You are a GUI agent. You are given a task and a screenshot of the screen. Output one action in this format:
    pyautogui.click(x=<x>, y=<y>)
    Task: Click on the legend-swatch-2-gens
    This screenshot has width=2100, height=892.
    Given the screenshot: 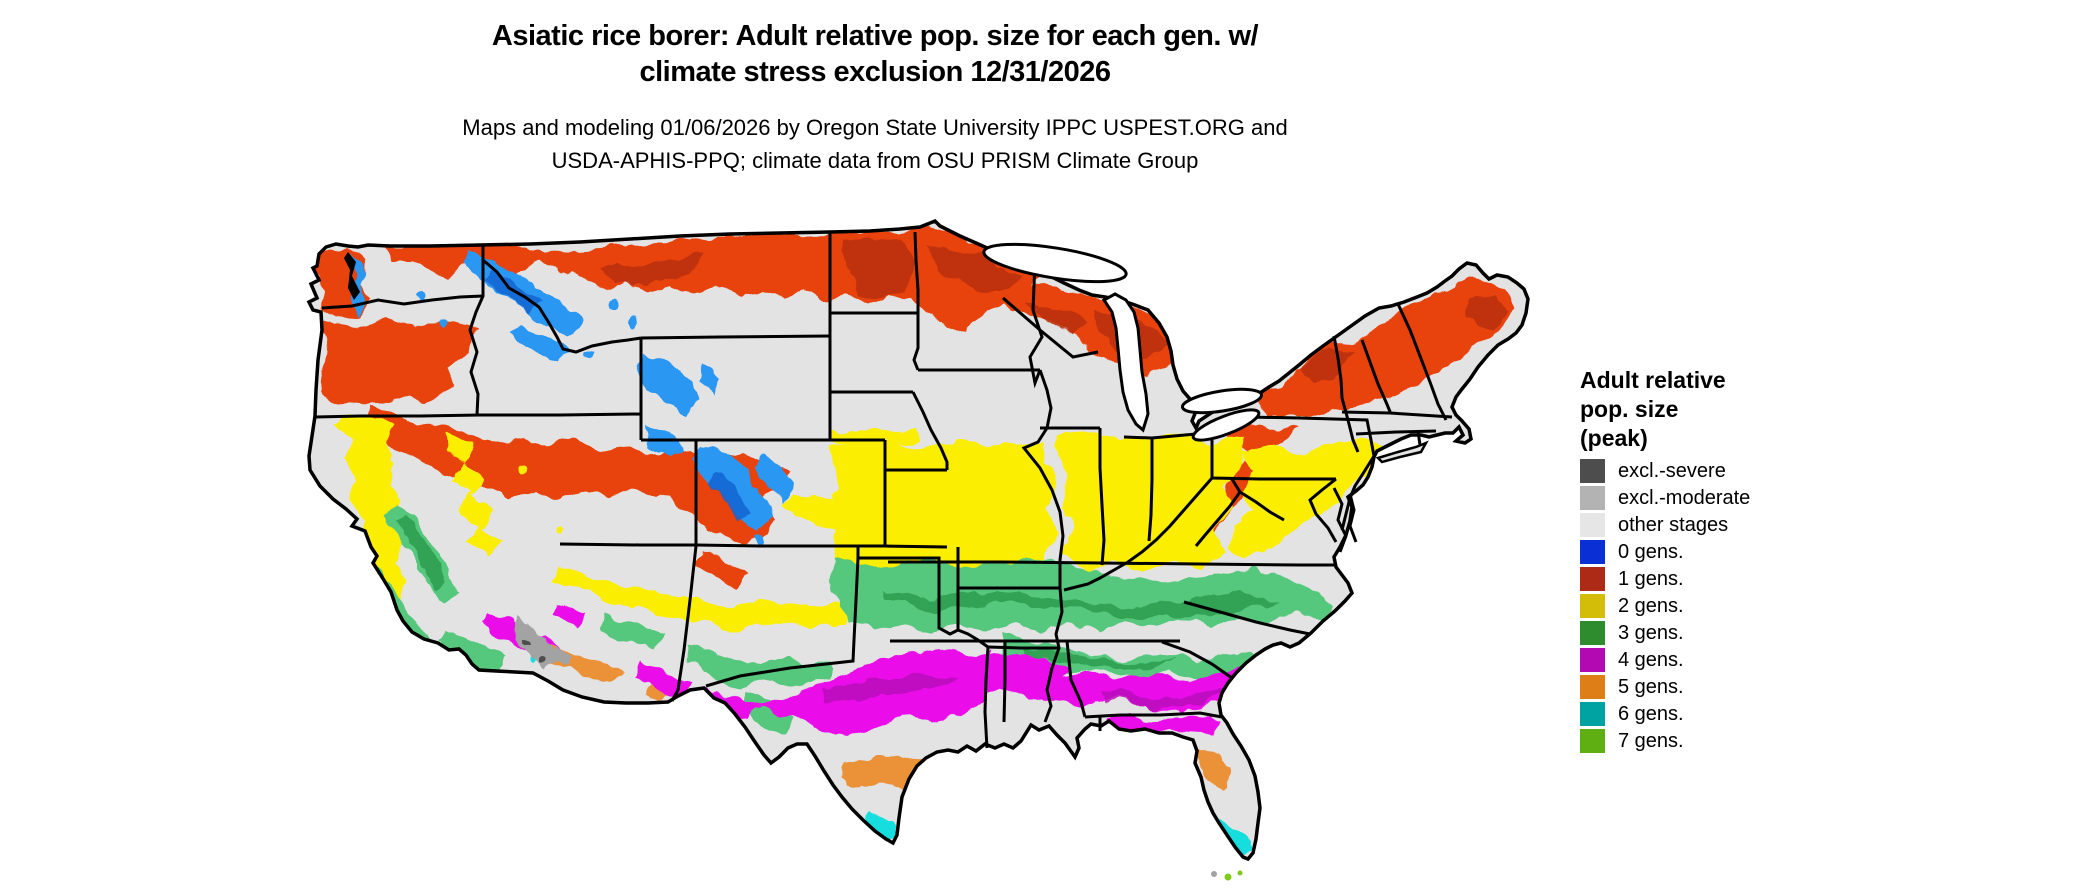 What is the action you would take?
    pyautogui.click(x=1592, y=606)
    